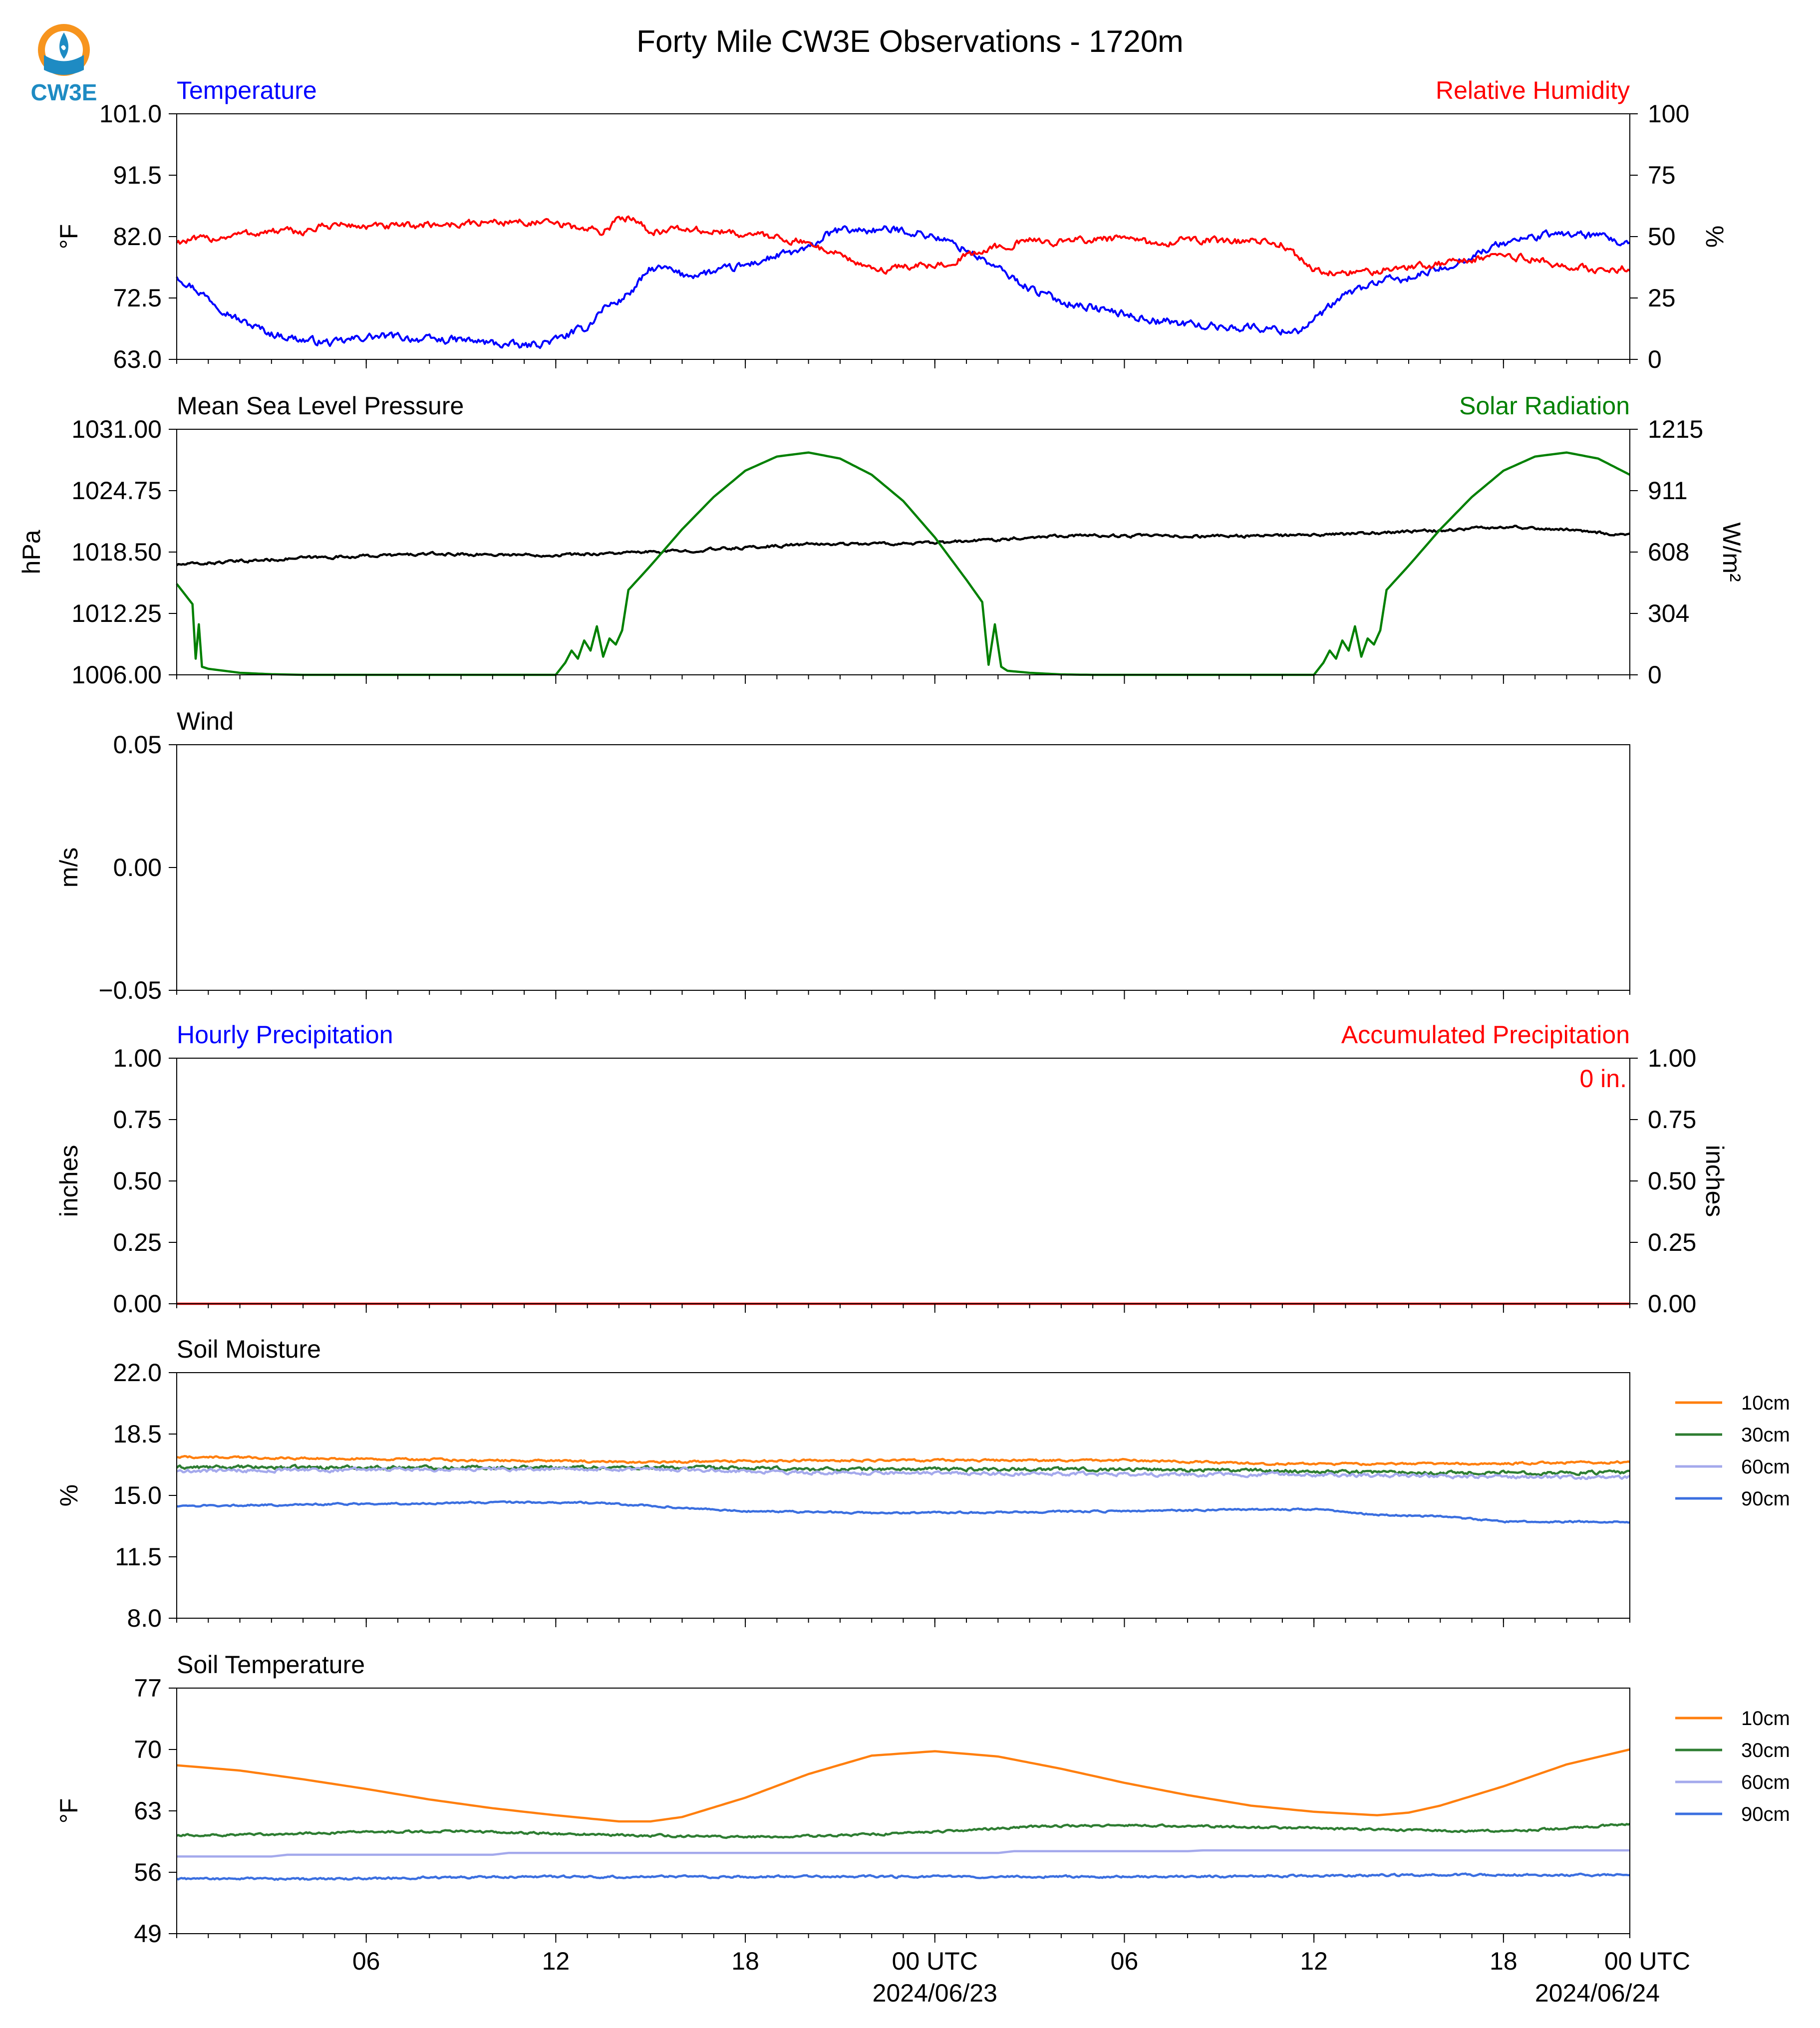 The height and width of the screenshot is (2028, 1820). What do you see at coordinates (1672, 1181) in the screenshot?
I see `y-right-tick-label: 0.50` at bounding box center [1672, 1181].